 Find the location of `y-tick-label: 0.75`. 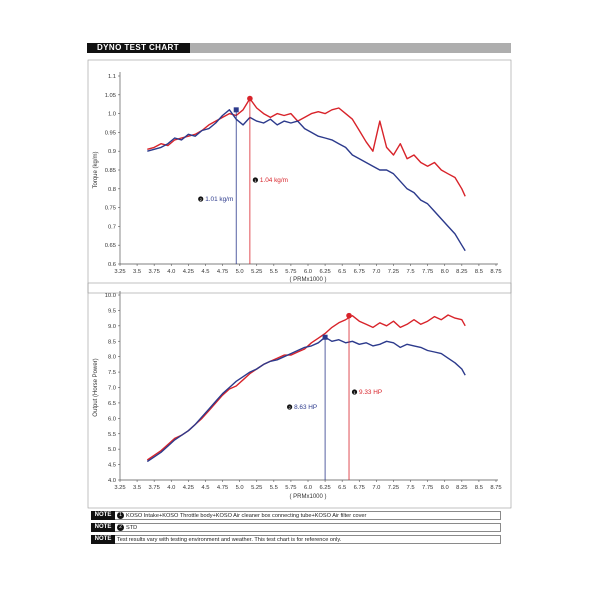

y-tick-label: 0.75 is located at coordinates (110, 209).